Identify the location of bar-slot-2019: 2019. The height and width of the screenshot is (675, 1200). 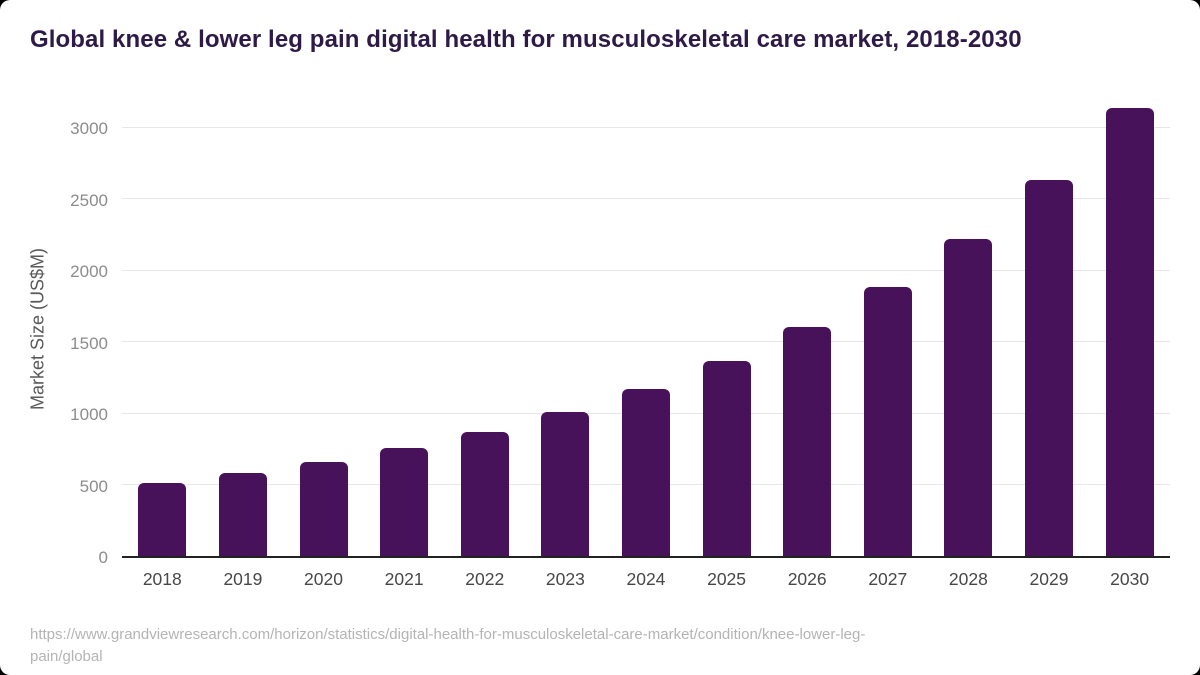
(243, 344).